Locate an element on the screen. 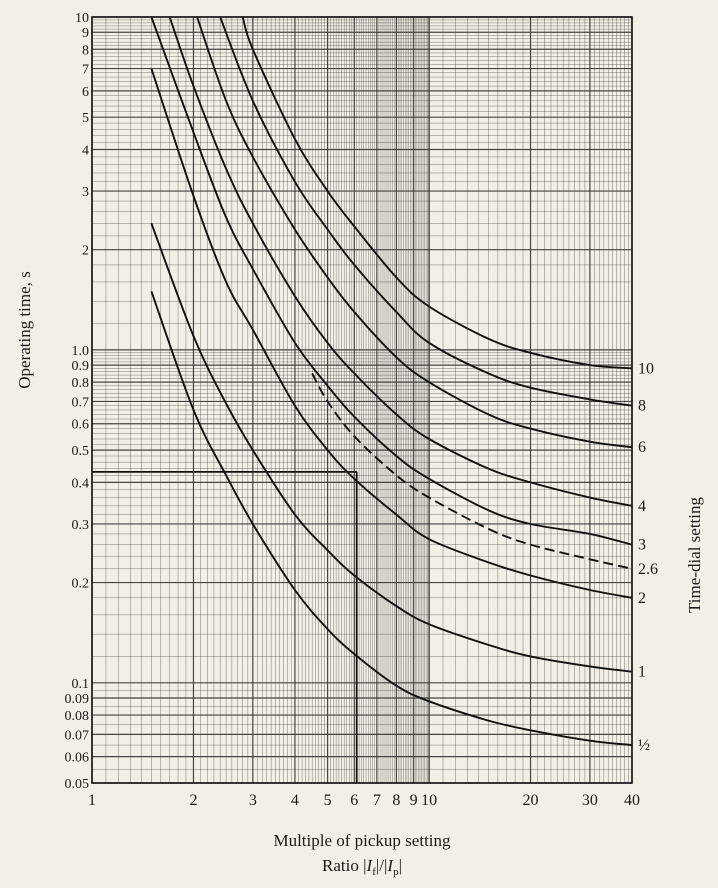 The image size is (718, 888). y-tick-label: 0.3 is located at coordinates (81, 525).